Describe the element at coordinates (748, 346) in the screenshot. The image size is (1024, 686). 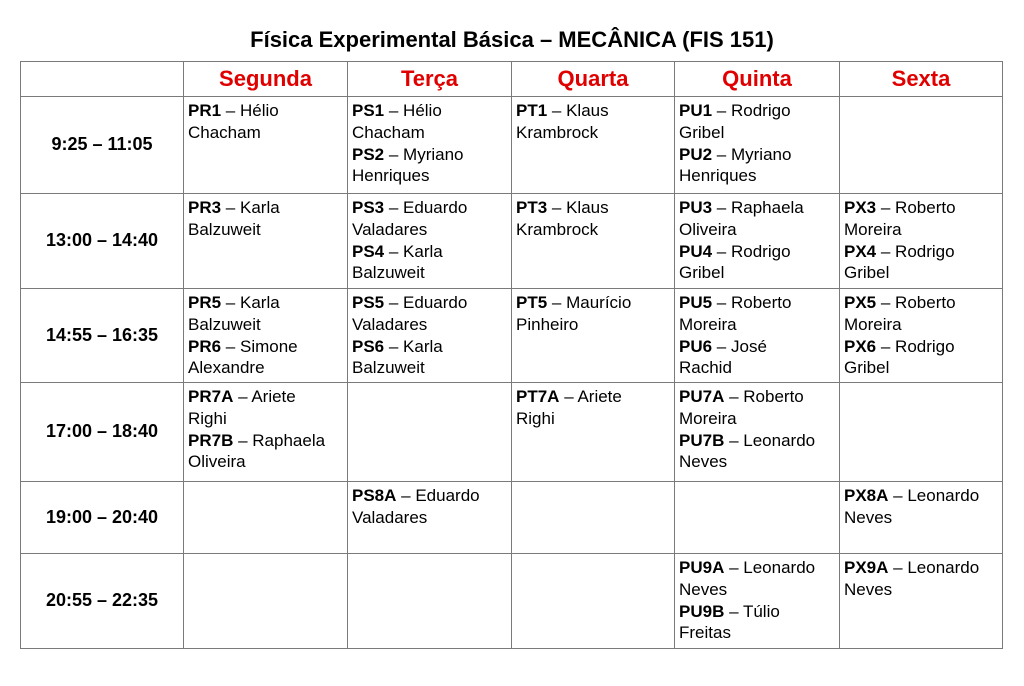
I see `instructor-first-name: José` at that location.